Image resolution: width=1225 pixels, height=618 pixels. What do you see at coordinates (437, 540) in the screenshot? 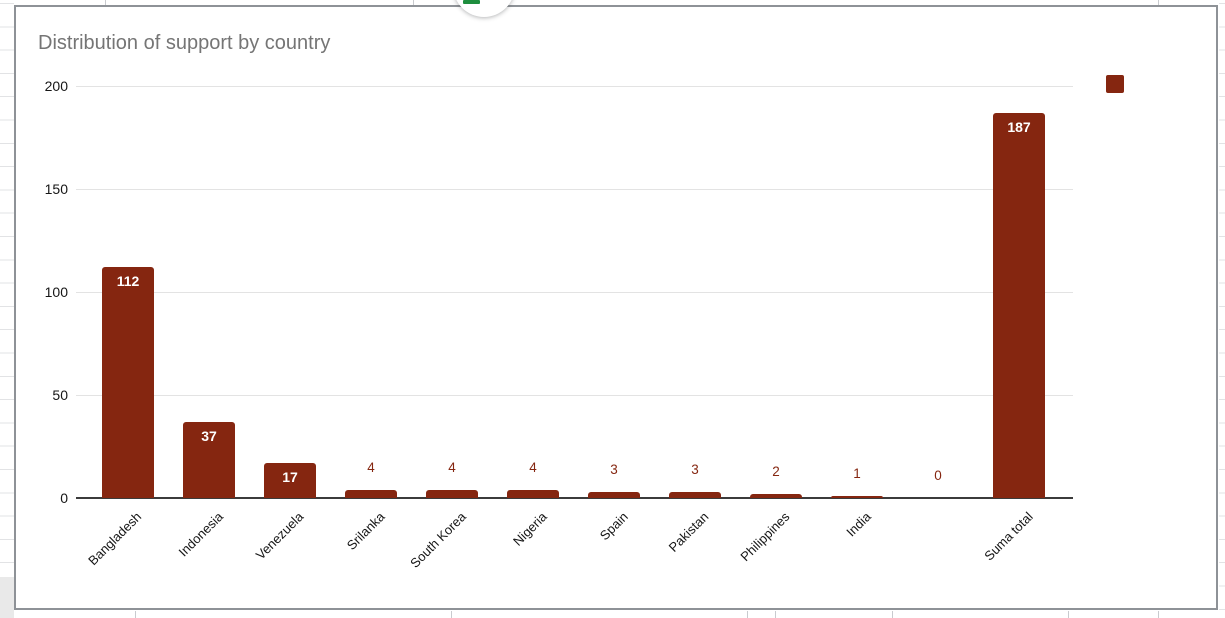
I see `x-axis-label: South Korea` at bounding box center [437, 540].